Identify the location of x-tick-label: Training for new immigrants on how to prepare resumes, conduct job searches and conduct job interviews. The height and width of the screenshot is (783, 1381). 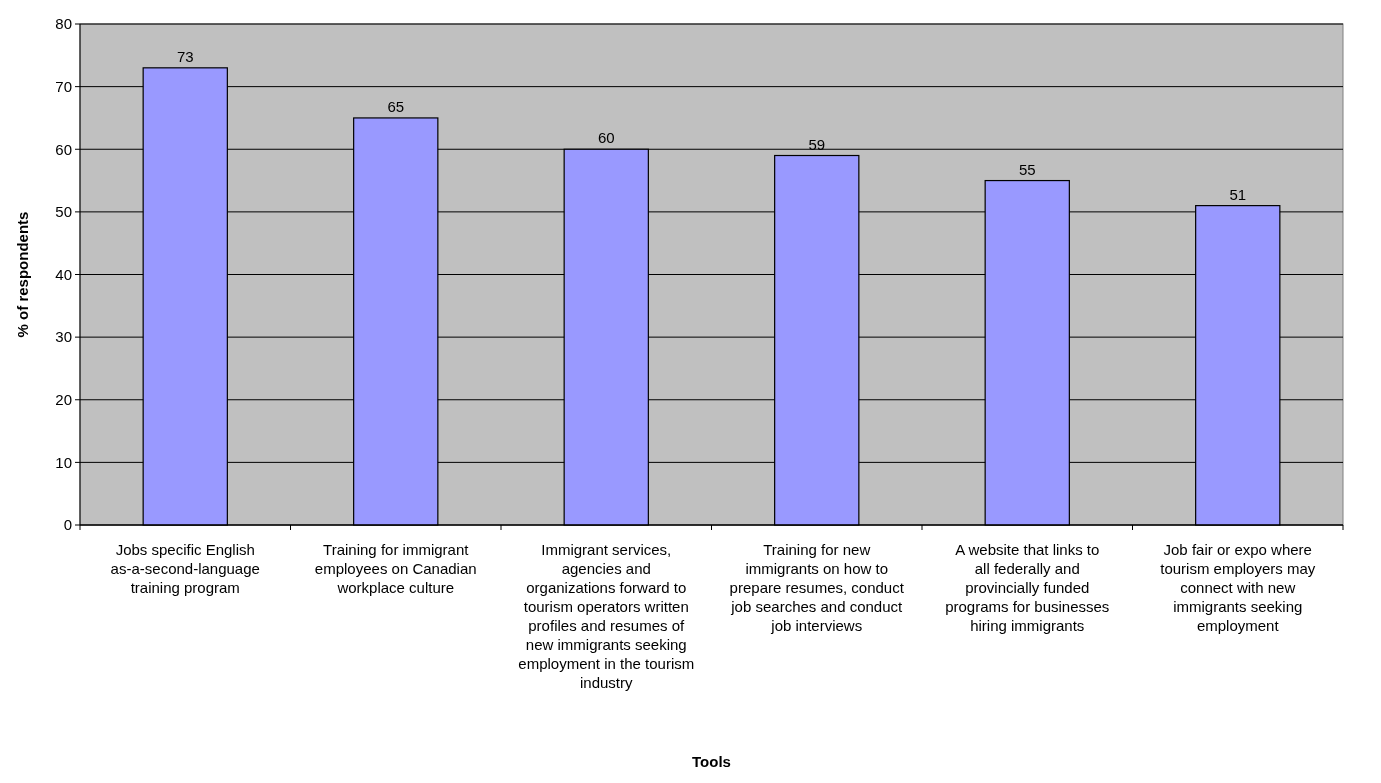
(817, 587).